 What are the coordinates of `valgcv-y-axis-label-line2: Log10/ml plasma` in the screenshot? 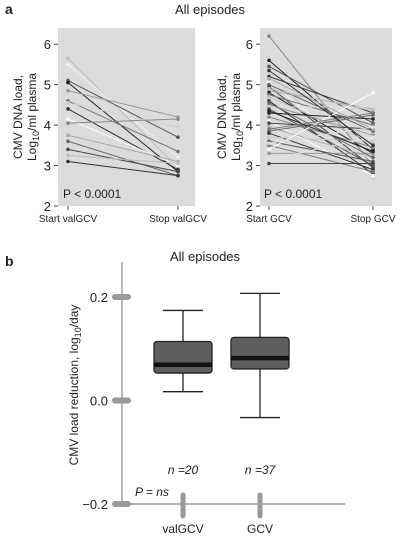 It's located at (33, 117).